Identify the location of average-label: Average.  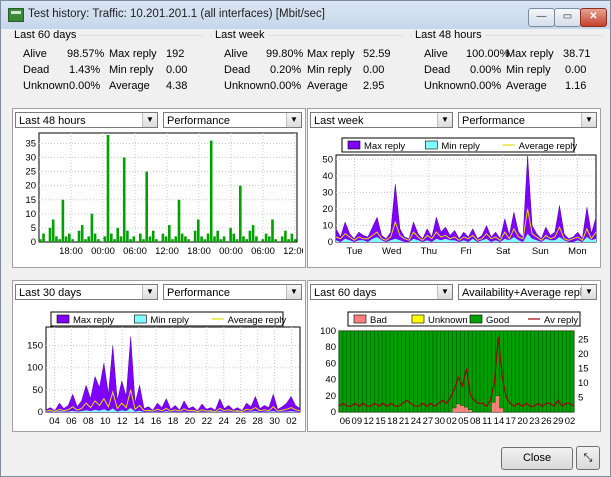
(327, 86).